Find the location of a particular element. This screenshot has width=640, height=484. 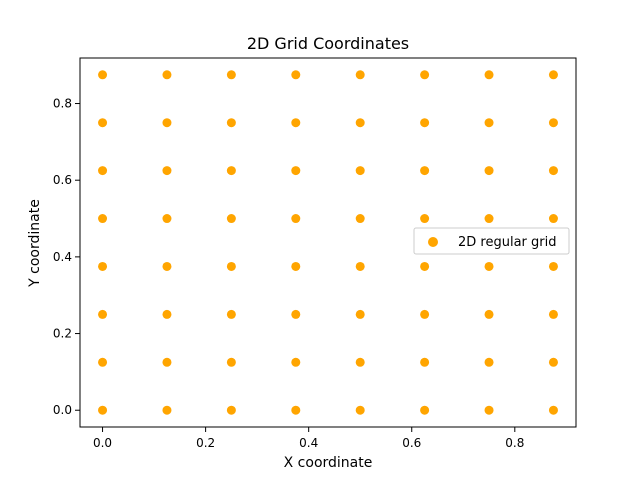

x-tick-label: 0.4 is located at coordinates (308, 443).